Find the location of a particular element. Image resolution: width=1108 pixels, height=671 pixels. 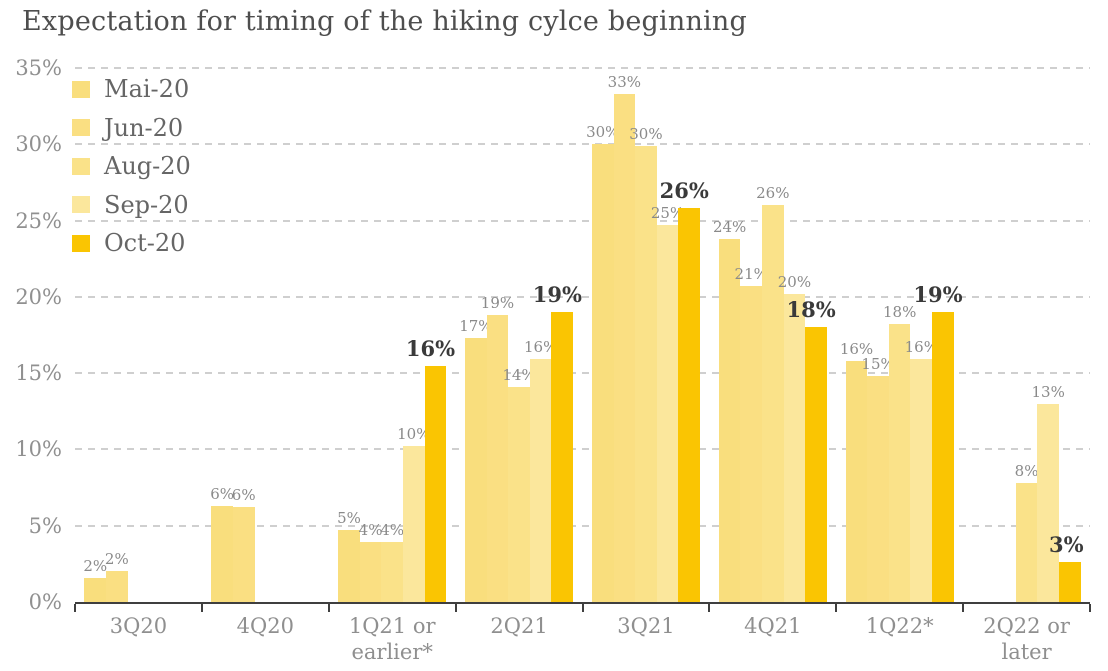

y-axis-tick-label: 30% is located at coordinates (38, 144).